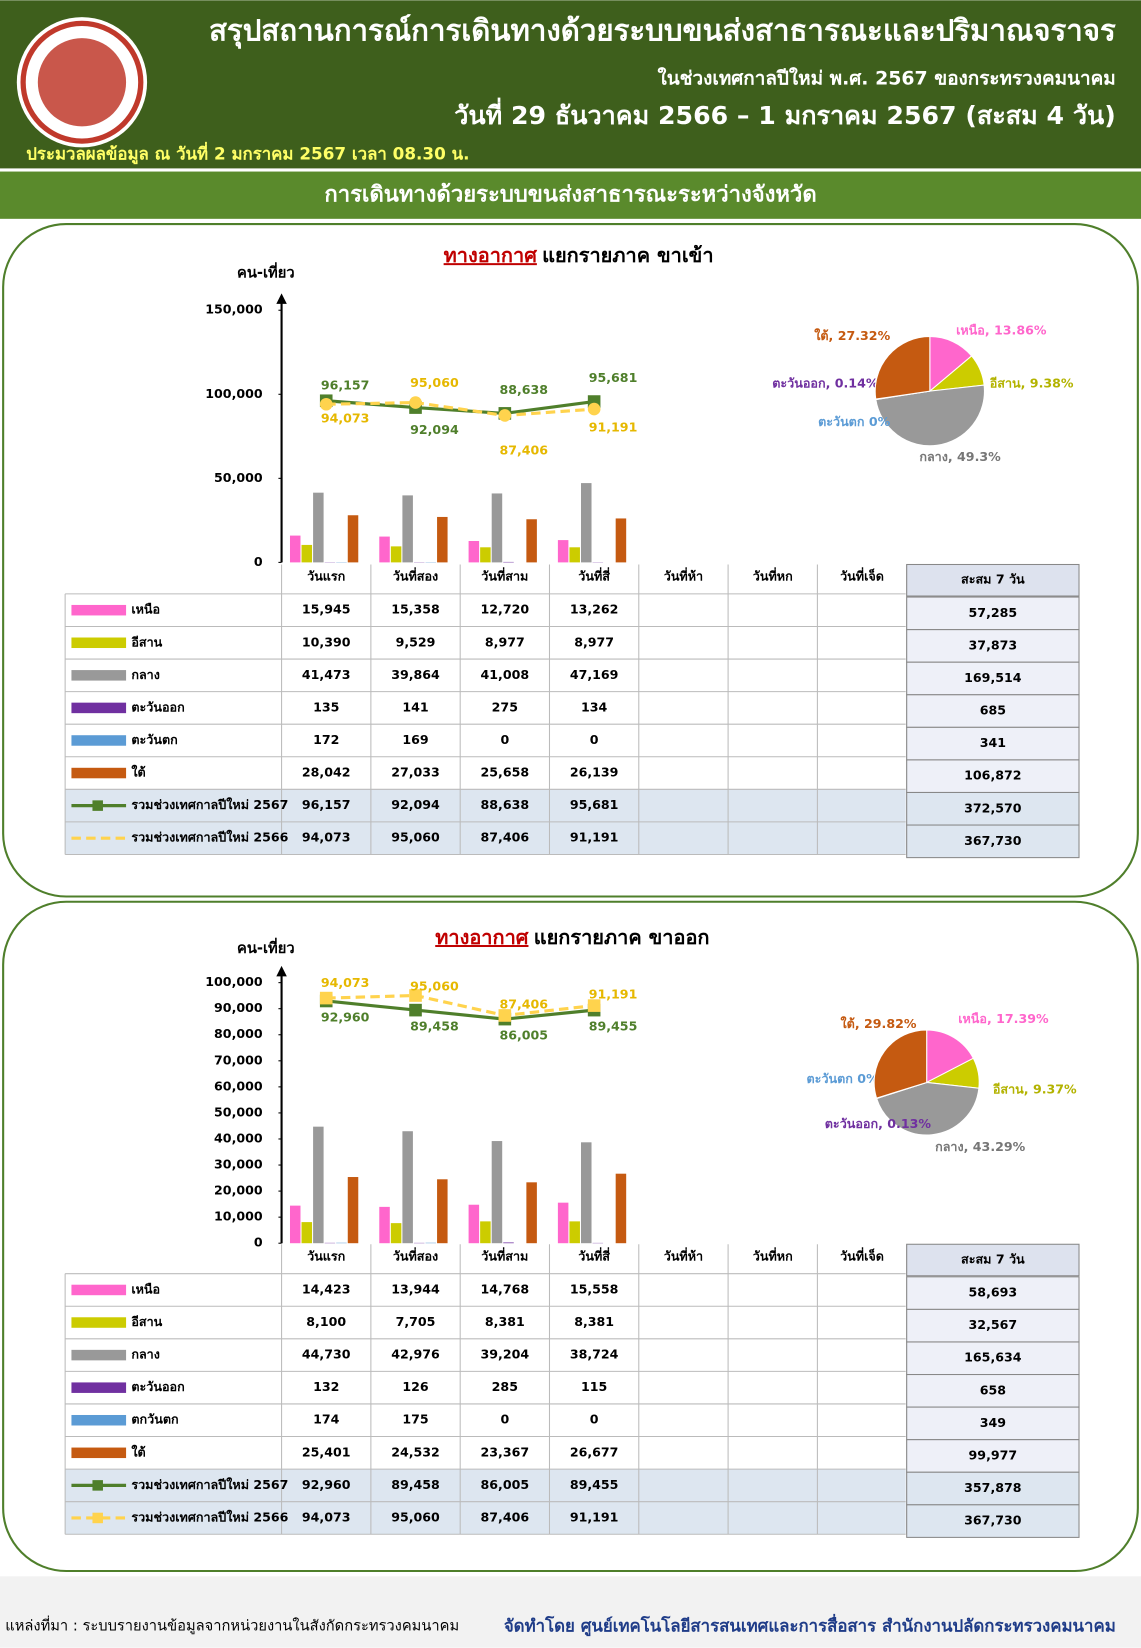  What do you see at coordinates (594, 706) in the screenshot?
I see `table-cell: 134` at bounding box center [594, 706].